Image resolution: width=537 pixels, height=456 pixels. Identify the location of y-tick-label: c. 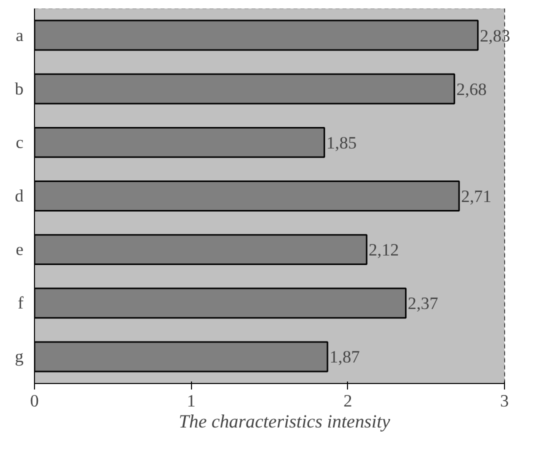
(20, 142).